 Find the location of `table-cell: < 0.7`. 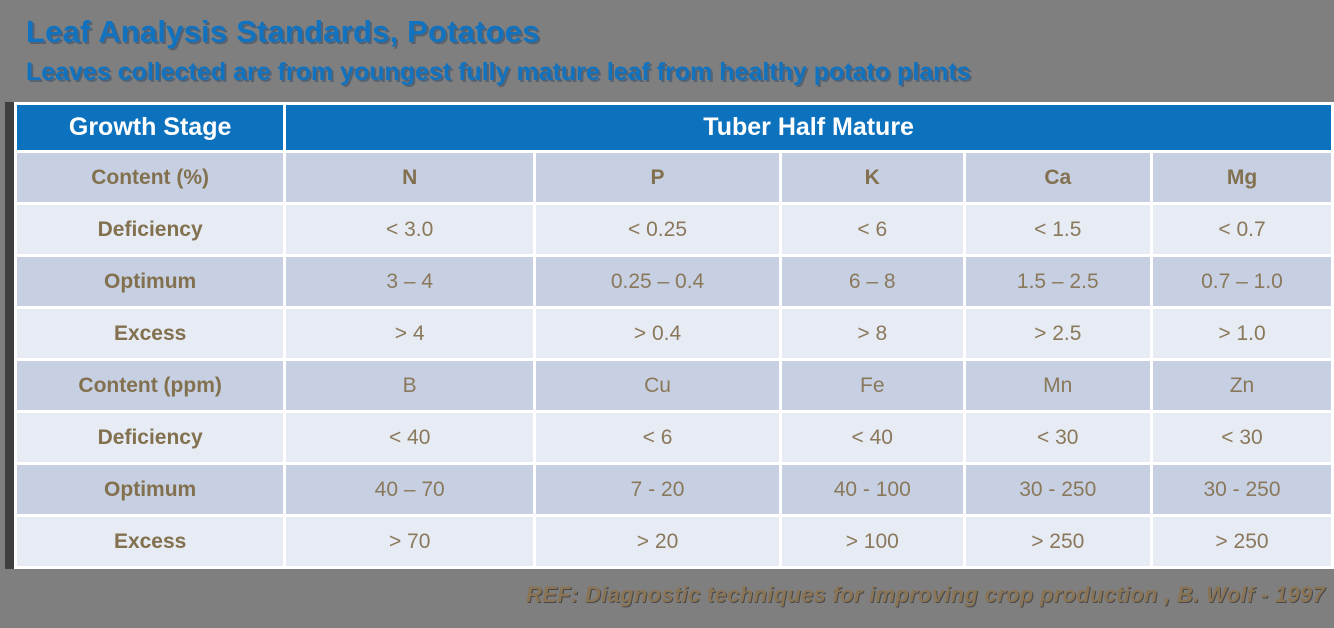

table-cell: < 0.7 is located at coordinates (1241, 229).